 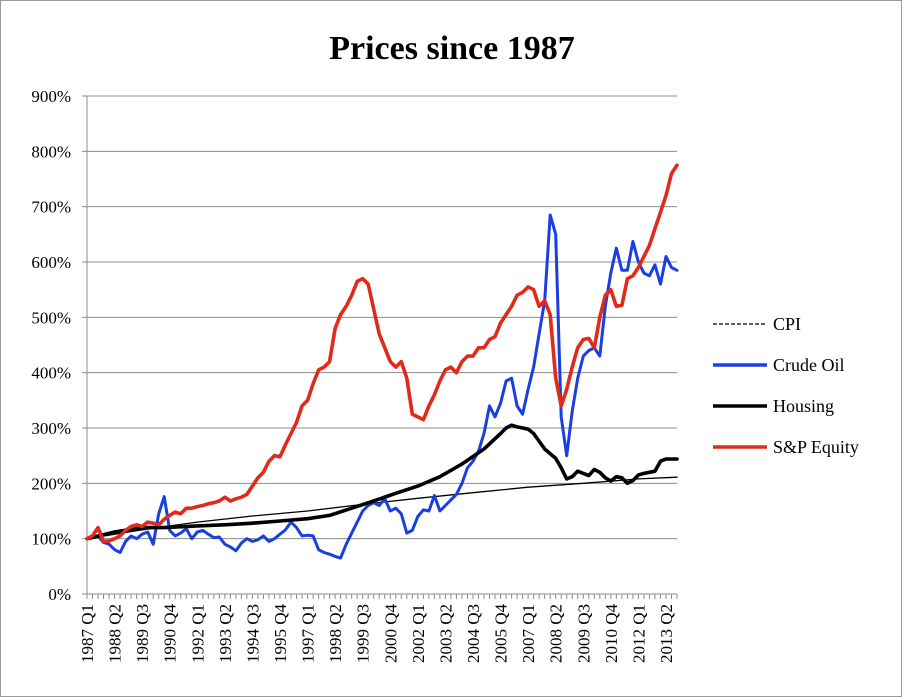 What do you see at coordinates (51, 207) in the screenshot?
I see `y-tick-label: 700%` at bounding box center [51, 207].